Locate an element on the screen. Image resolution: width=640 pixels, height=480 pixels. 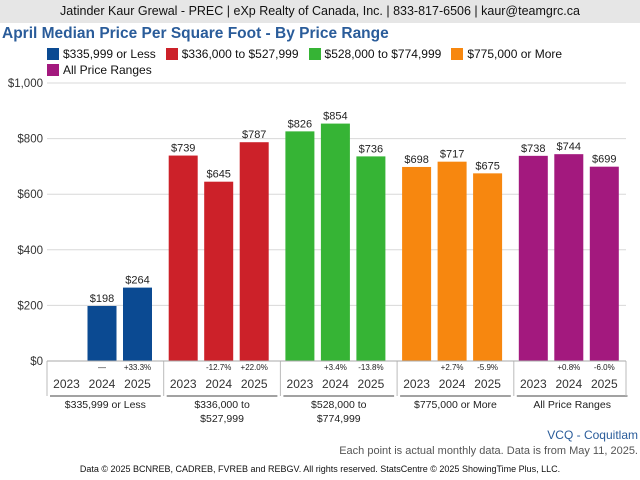
data-label: $264 is located at coordinates (137, 281).